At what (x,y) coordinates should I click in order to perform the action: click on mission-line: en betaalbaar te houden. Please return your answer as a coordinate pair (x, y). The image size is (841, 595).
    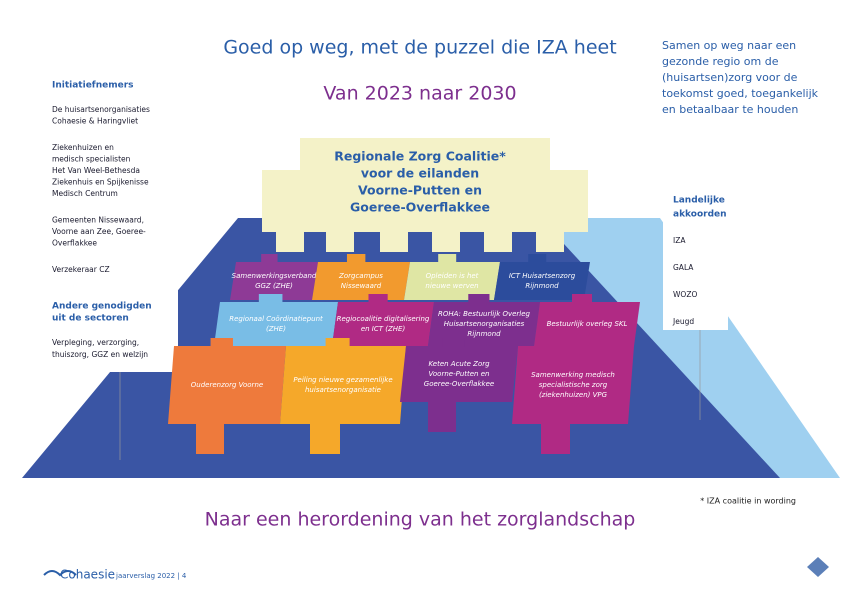
    Looking at the image, I should click on (730, 109).